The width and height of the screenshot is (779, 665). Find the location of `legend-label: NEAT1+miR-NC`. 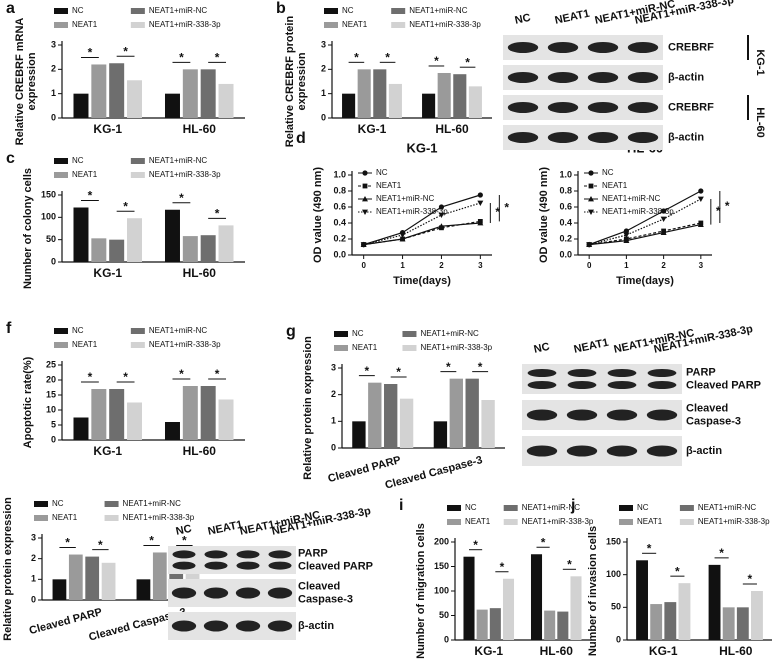

legend-label: NEAT1+miR-NC is located at coordinates (438, 10).